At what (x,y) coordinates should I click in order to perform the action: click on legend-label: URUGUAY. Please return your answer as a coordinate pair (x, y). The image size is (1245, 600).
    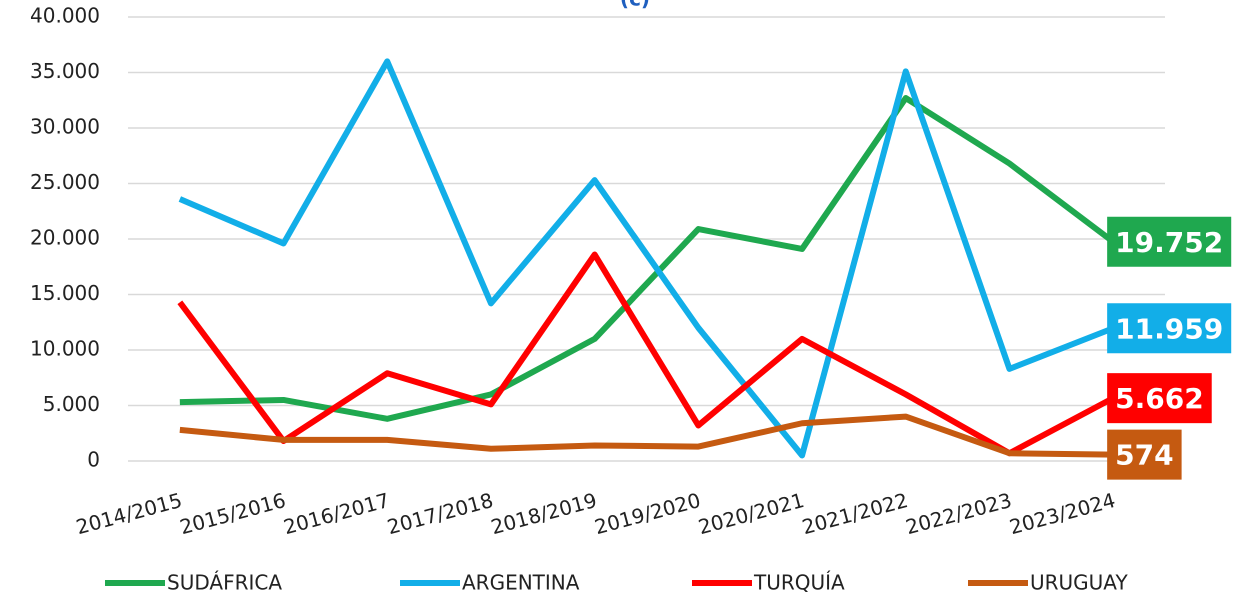
    Looking at the image, I should click on (1079, 583).